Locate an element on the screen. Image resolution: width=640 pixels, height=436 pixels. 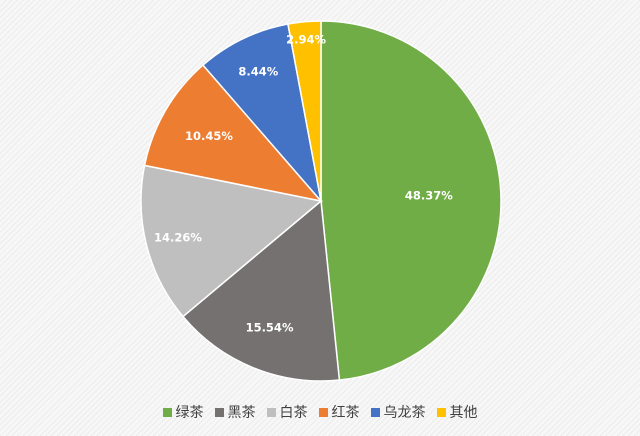
legend-item: 红茶 is located at coordinates (339, 412).